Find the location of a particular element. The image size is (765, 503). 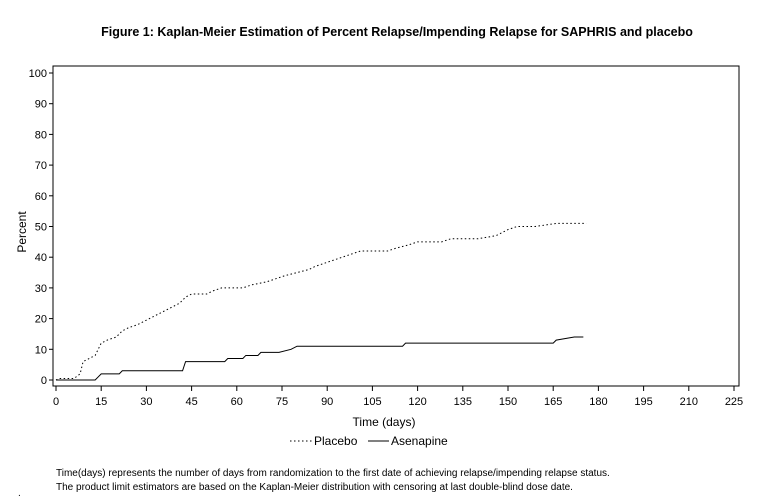

y-tick-label: 100 is located at coordinates (38, 74).